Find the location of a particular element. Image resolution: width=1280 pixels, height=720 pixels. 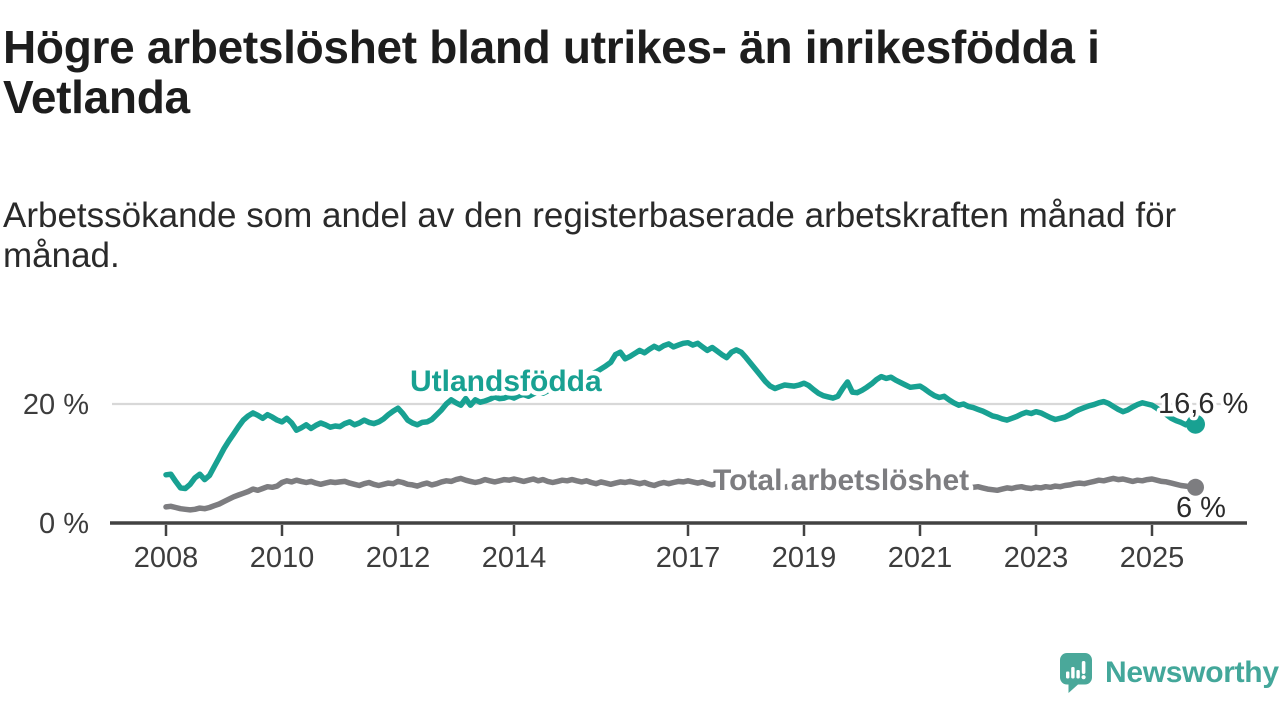

x-tick-label-2021: 2021 is located at coordinates (920, 558).